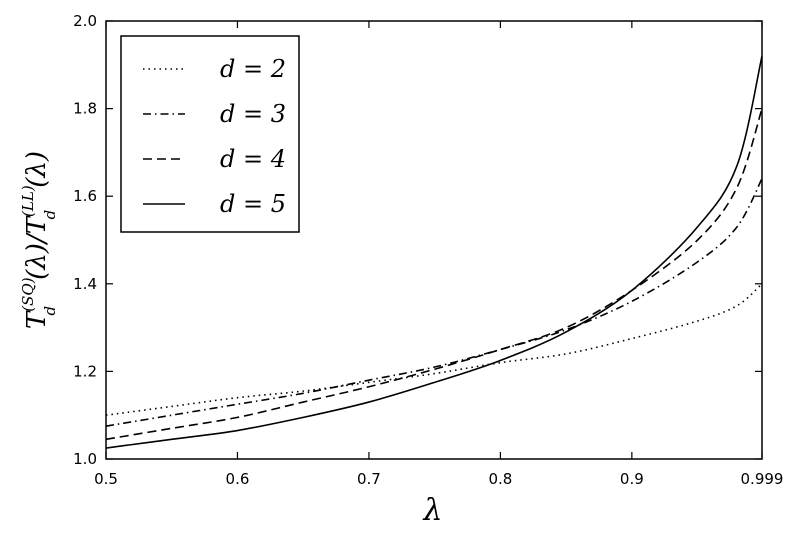 This screenshot has height=542, width=789. I want to click on y-label-sub-den: d, so click(50, 215).